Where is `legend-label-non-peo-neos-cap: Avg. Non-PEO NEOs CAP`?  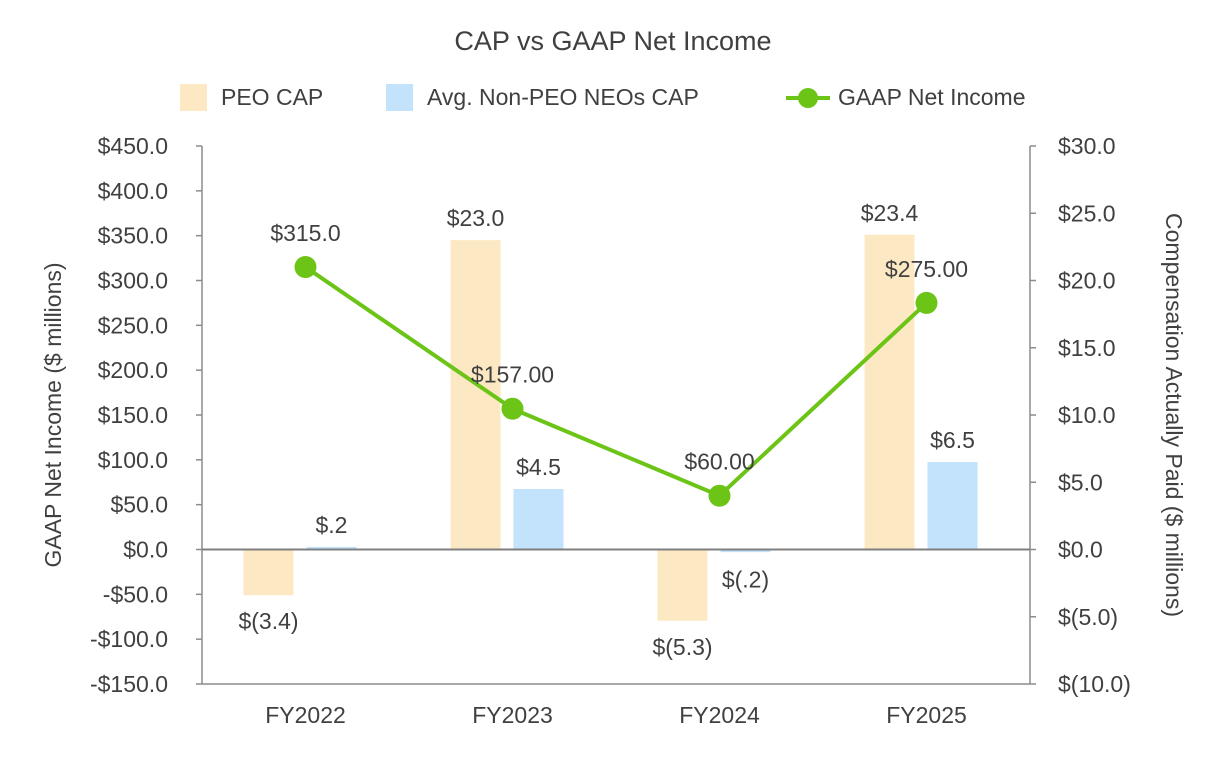
legend-label-non-peo-neos-cap: Avg. Non-PEO NEOs CAP is located at coordinates (563, 96).